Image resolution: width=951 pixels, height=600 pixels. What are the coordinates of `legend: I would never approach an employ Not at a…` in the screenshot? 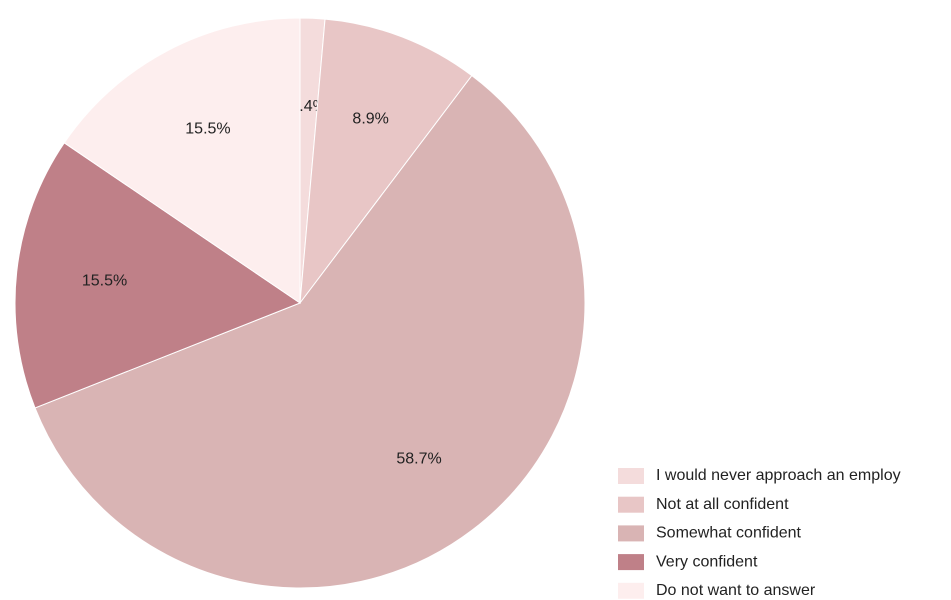 It's located at (759, 533).